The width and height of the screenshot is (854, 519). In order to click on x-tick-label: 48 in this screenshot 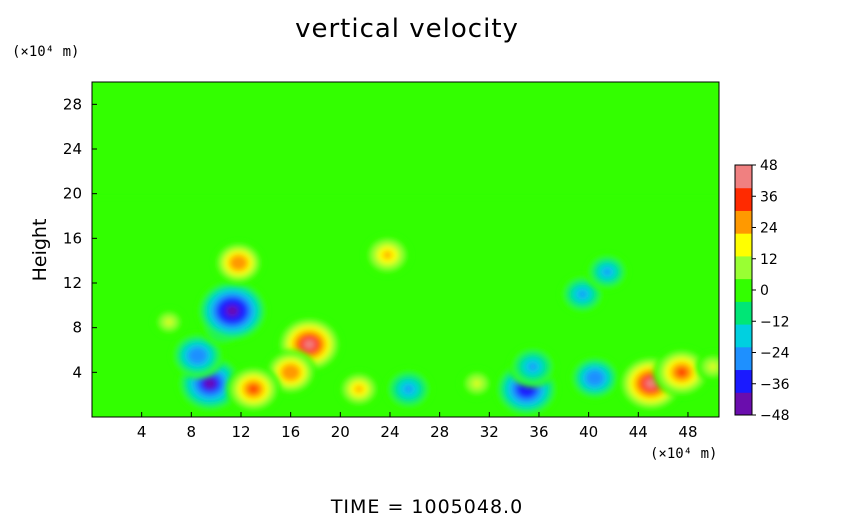, I will do `click(687, 432)`.